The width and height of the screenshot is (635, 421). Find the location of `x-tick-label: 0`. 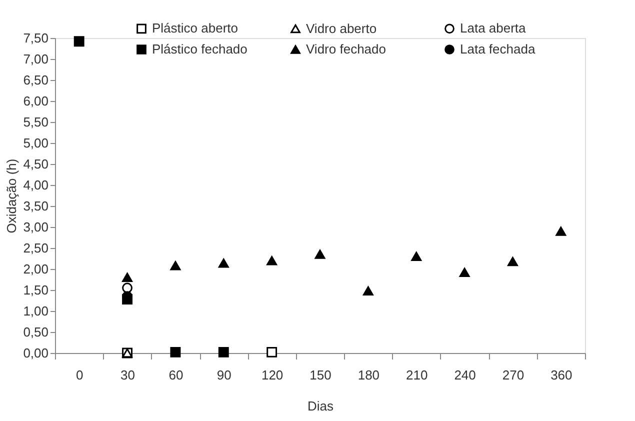

x-tick-label: 0 is located at coordinates (80, 375).